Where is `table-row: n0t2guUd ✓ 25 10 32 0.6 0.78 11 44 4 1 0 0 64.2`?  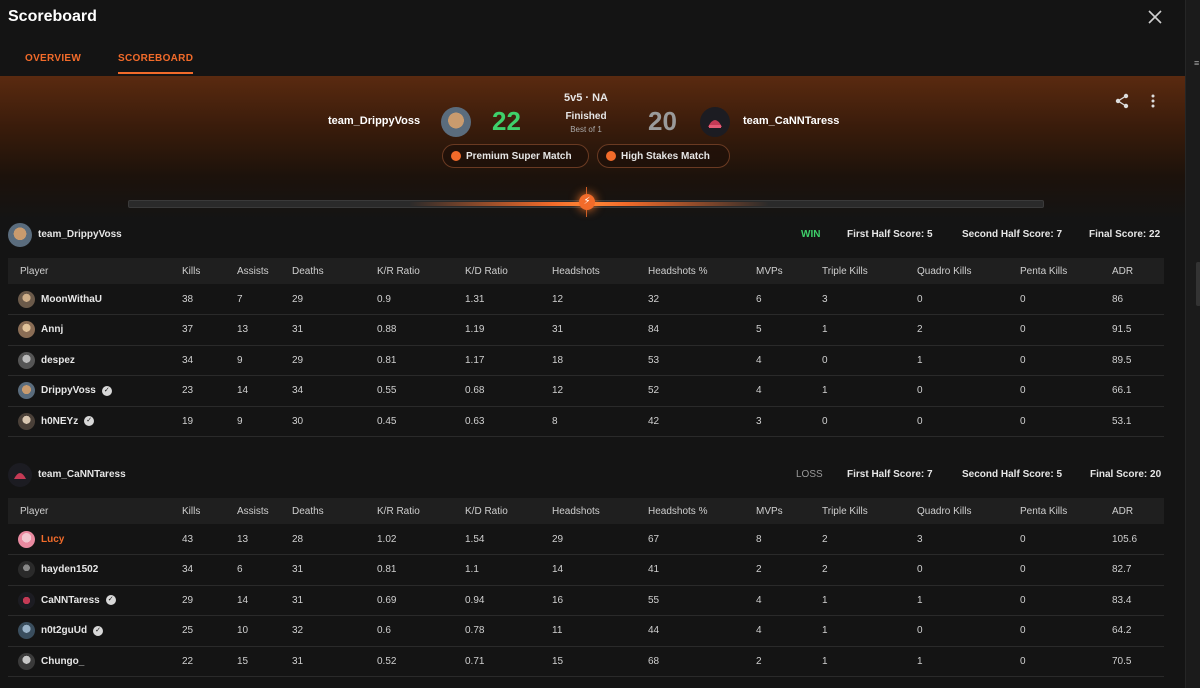 table-row: n0t2guUd ✓ 25 10 32 0.6 0.78 11 44 4 1 0 0 64.2 is located at coordinates (586, 631).